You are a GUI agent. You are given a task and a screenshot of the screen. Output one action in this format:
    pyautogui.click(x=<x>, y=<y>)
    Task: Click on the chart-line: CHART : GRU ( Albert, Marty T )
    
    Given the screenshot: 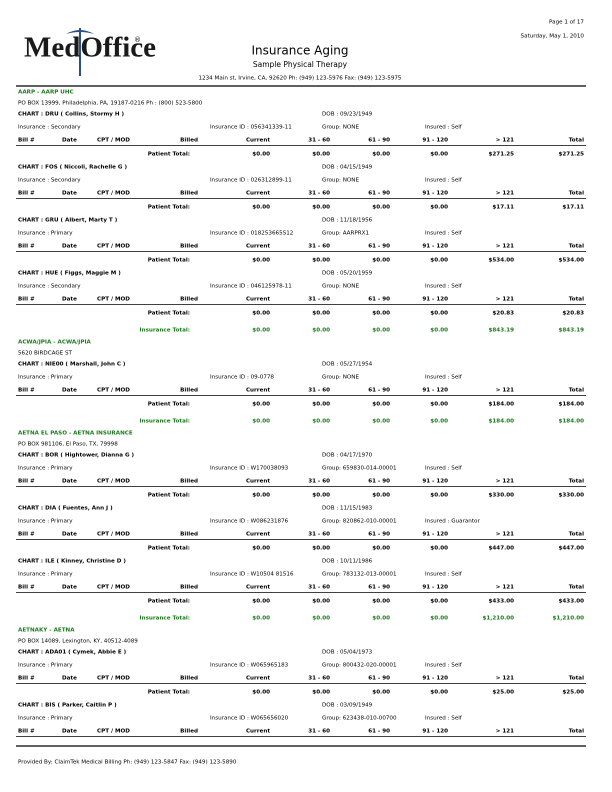 What is the action you would take?
    pyautogui.click(x=68, y=221)
    